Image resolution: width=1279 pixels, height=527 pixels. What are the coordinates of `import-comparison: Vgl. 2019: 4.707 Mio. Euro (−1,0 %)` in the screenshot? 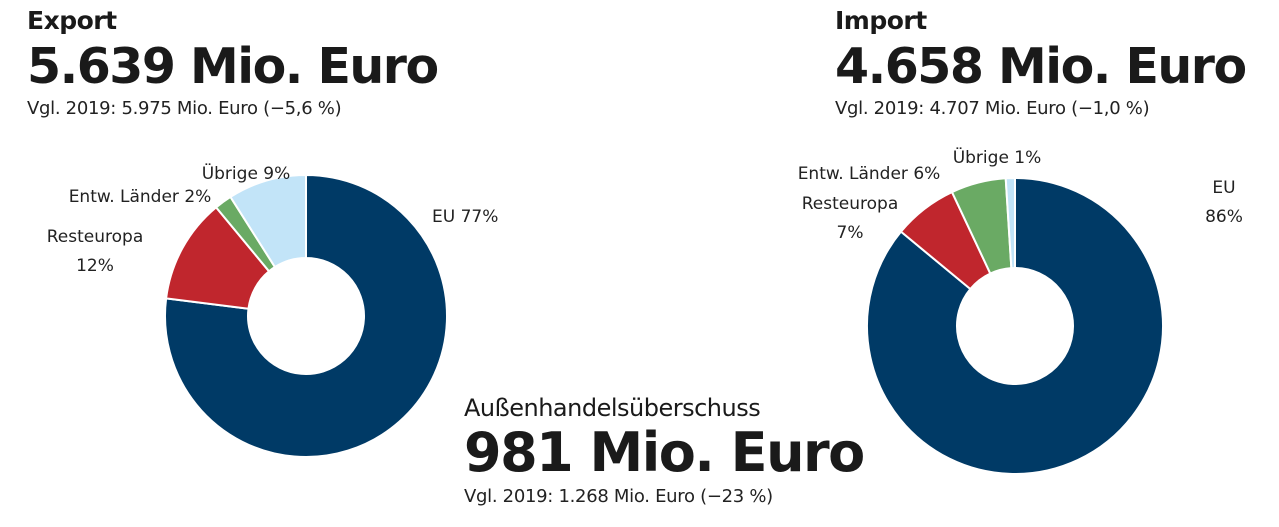 It's located at (992, 108).